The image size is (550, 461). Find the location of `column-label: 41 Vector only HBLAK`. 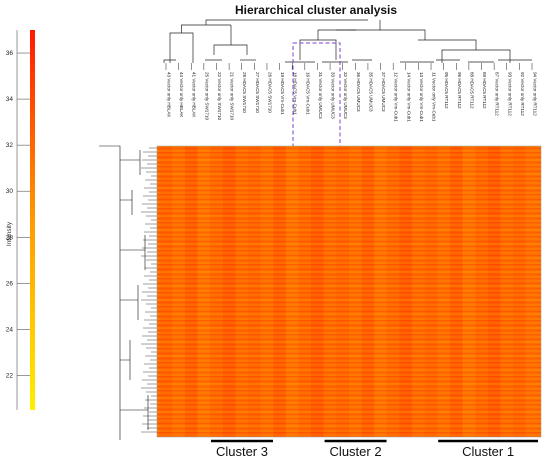

column-label: 41 Vector only HBLAK is located at coordinates (194, 95).